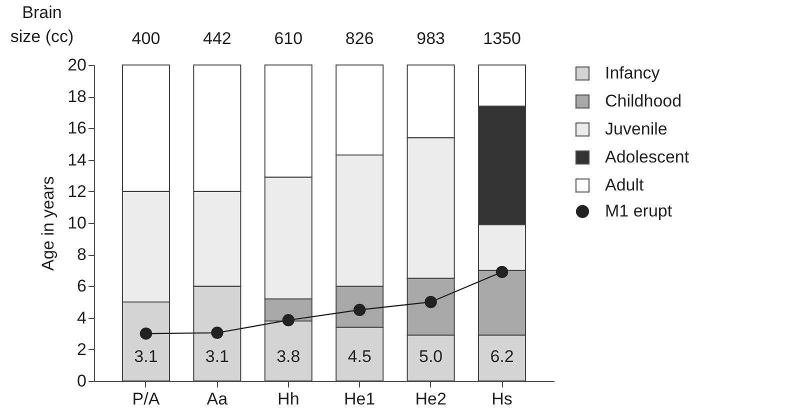 The width and height of the screenshot is (786, 419). What do you see at coordinates (77, 191) in the screenshot?
I see `y-tick-label: 12` at bounding box center [77, 191].